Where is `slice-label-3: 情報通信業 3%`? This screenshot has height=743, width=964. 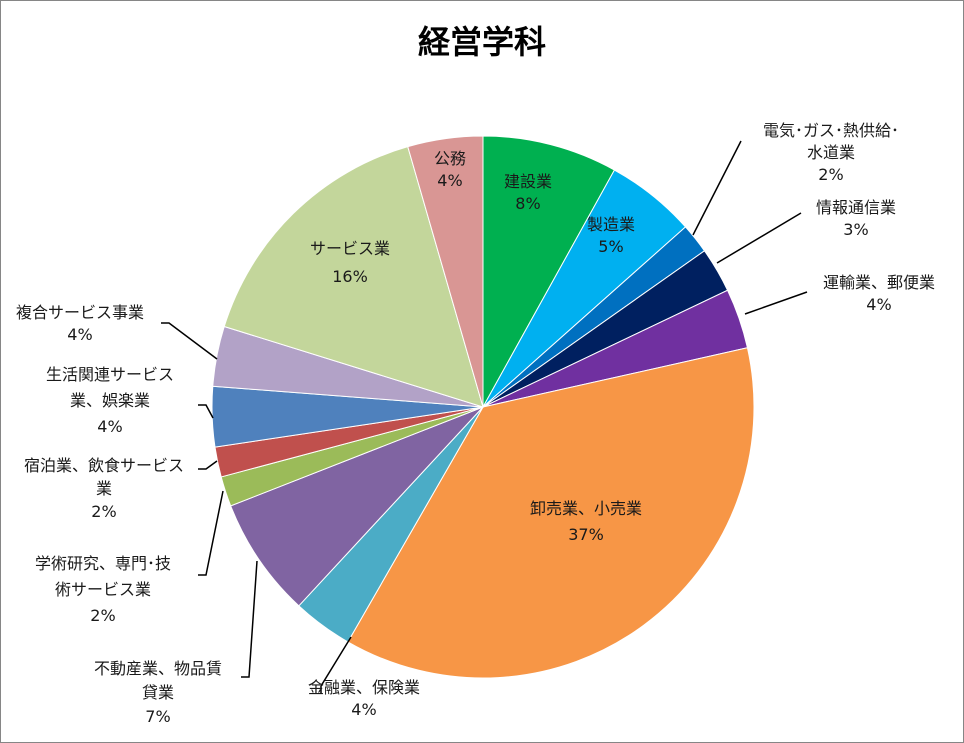 slice-label-3: 情報通信業 3% is located at coordinates (856, 218).